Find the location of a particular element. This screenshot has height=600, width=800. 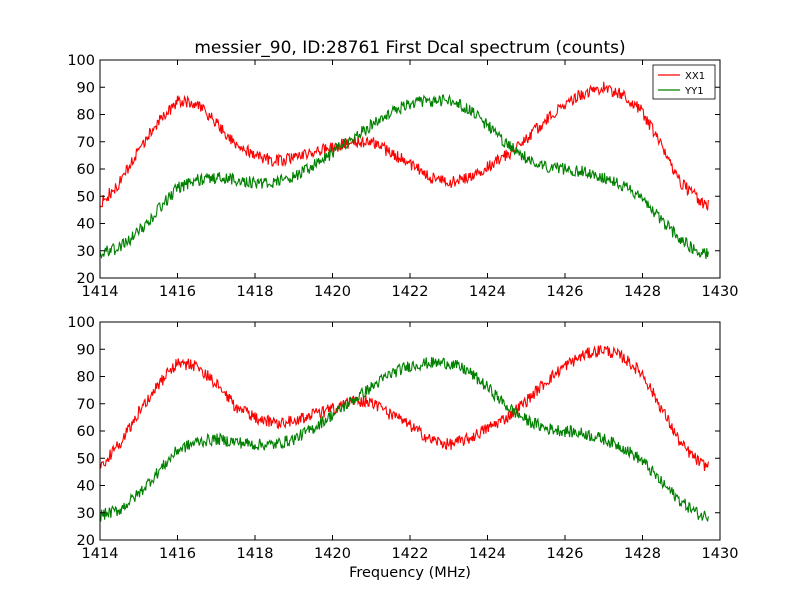

legend-label: XX1 is located at coordinates (695, 76).